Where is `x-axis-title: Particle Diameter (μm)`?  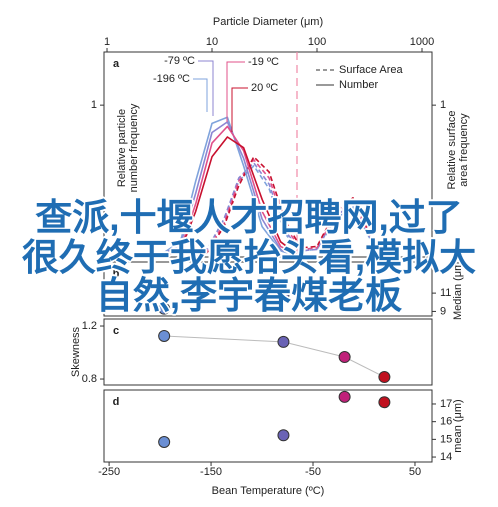 x-axis-title: Particle Diameter (μm) is located at coordinates (268, 22).